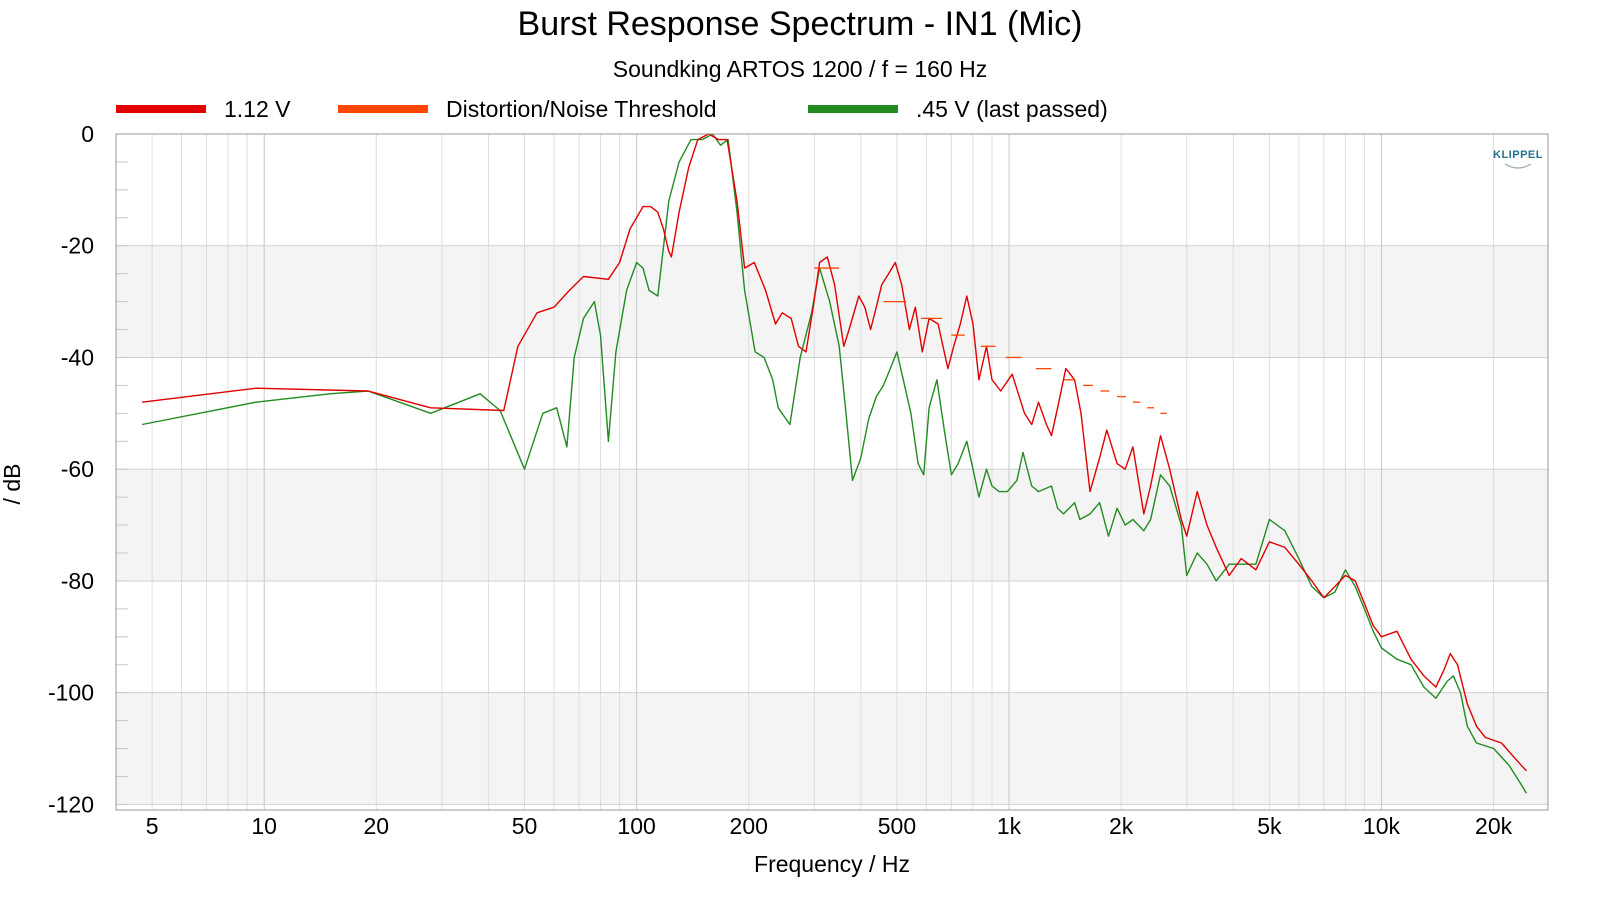 The height and width of the screenshot is (900, 1600). I want to click on y-tick-label: -120, so click(71, 804).